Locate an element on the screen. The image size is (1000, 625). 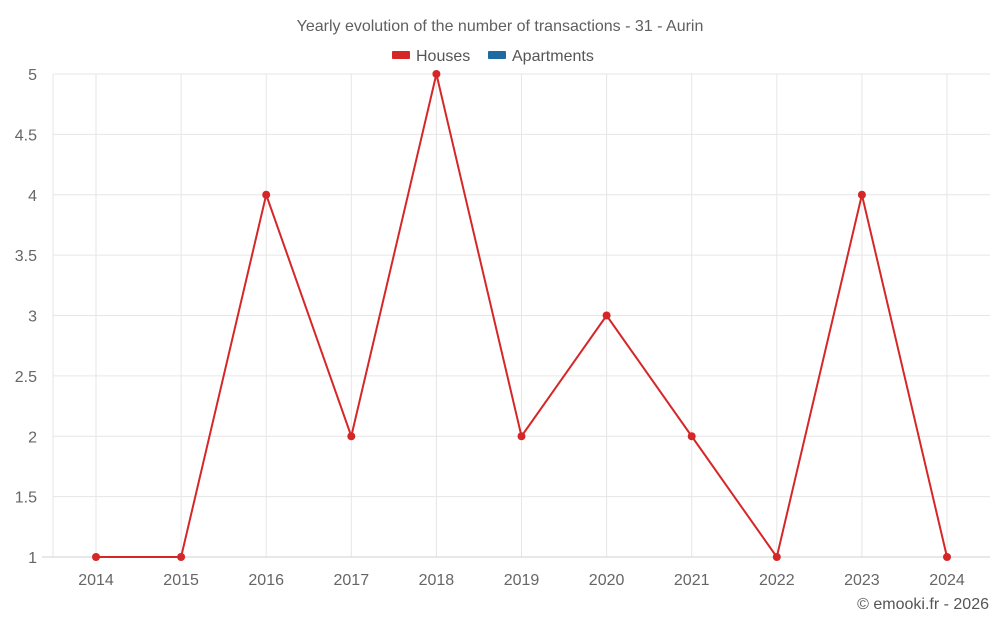
x-tick-label: 2023 is located at coordinates (862, 580).